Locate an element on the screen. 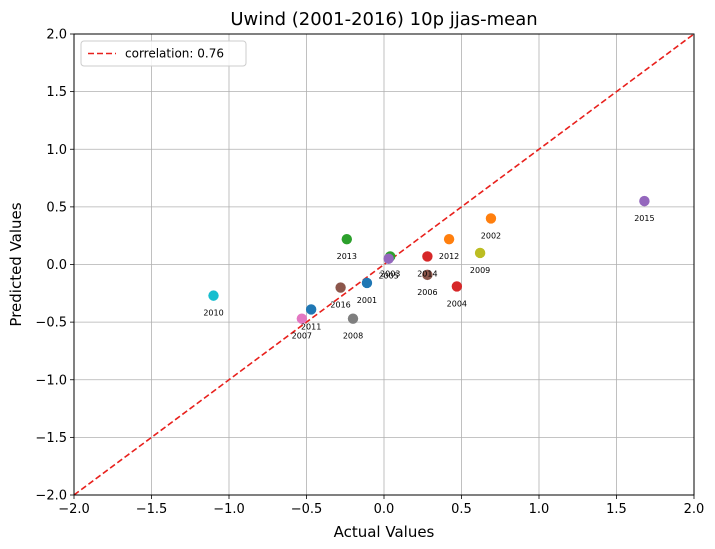 This screenshot has height=549, width=715. point-label-2005: 2005 is located at coordinates (388, 276).